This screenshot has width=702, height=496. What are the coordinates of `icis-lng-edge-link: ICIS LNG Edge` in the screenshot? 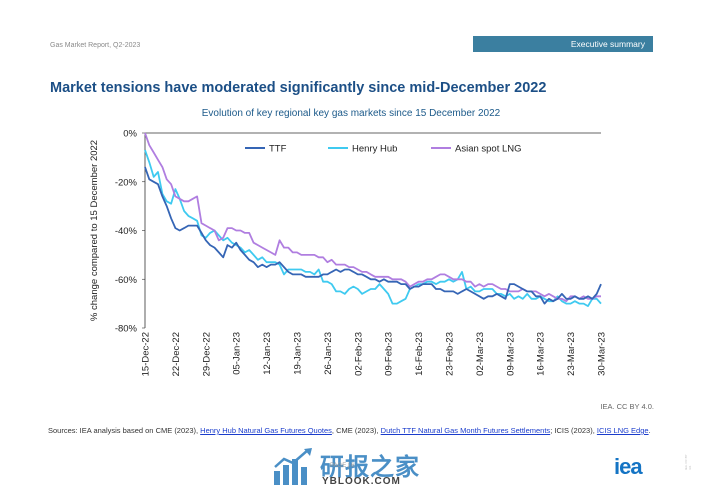 It's located at (622, 430).